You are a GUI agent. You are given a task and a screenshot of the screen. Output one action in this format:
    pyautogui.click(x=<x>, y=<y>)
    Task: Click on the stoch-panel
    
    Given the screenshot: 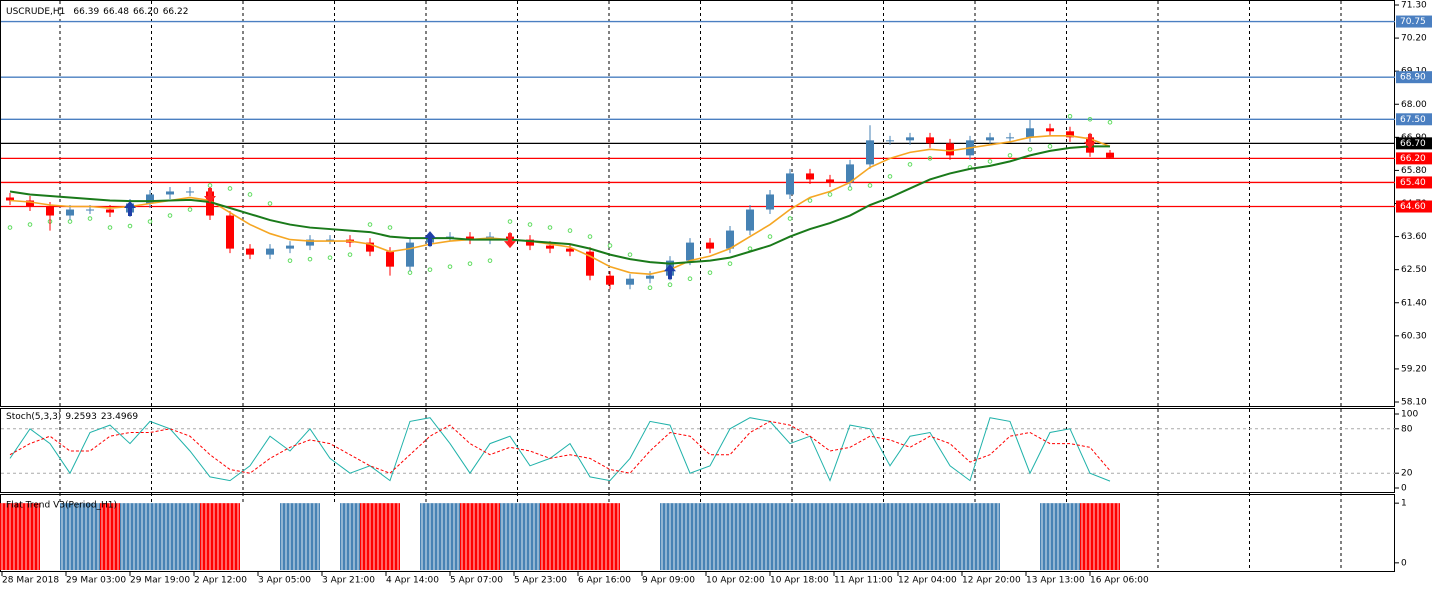 What is the action you would take?
    pyautogui.click(x=697, y=450)
    